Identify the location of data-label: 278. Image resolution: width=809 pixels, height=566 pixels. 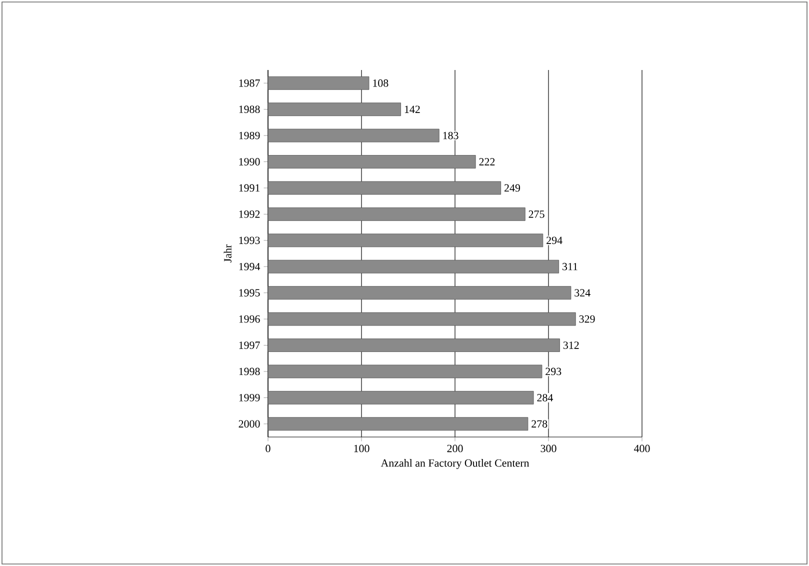
(540, 424).